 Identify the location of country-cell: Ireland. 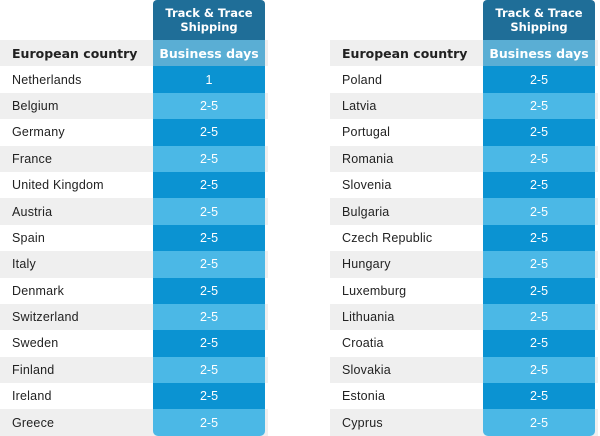
(32, 396).